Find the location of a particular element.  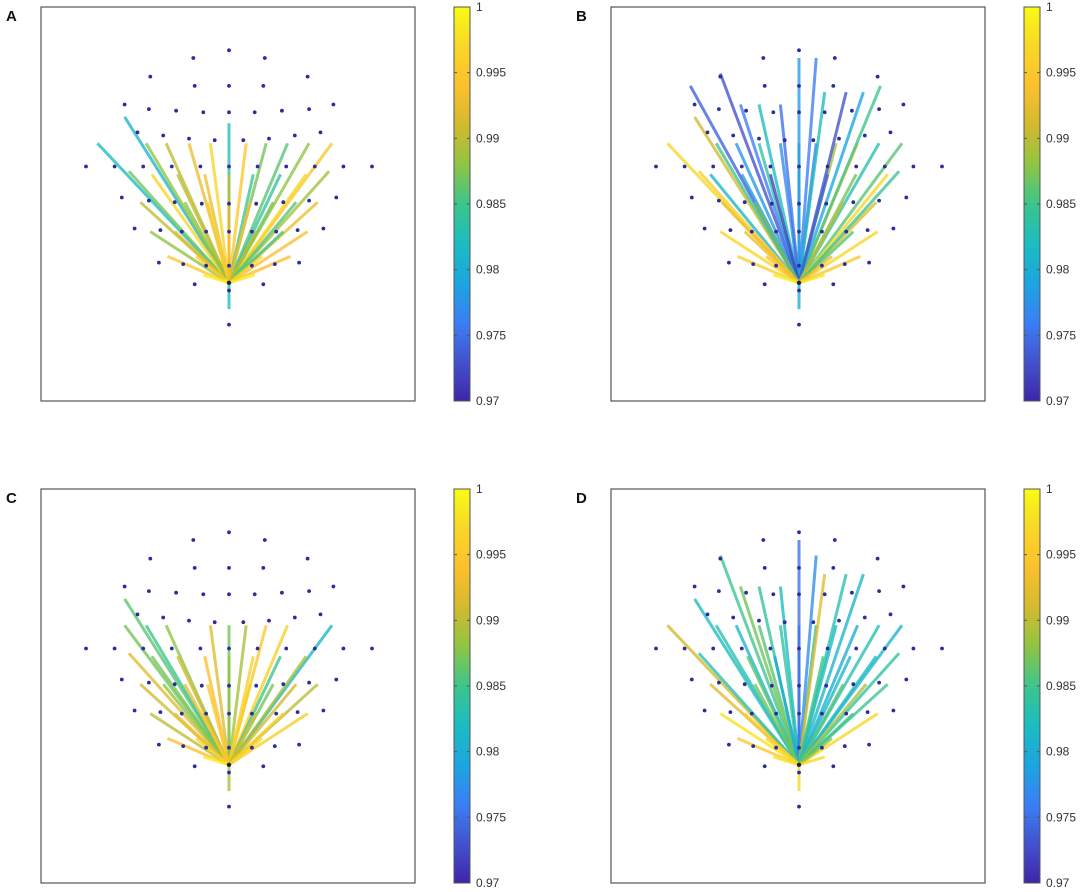

electrodes is located at coordinates (229, 669).